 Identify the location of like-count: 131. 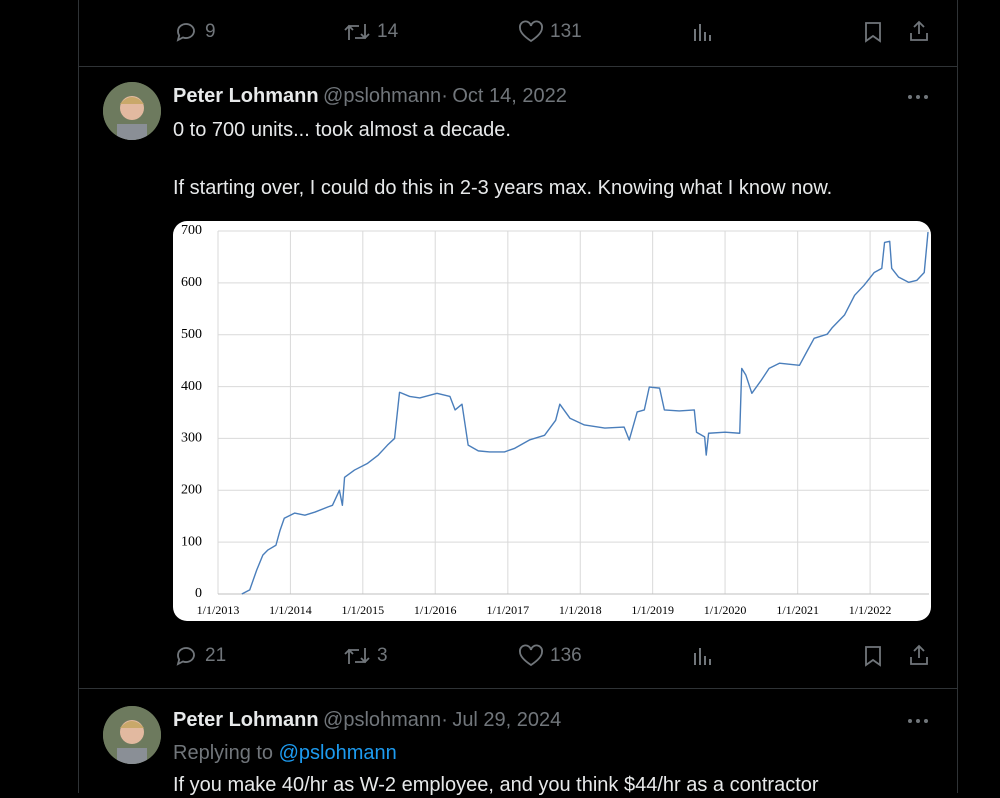
(566, 31).